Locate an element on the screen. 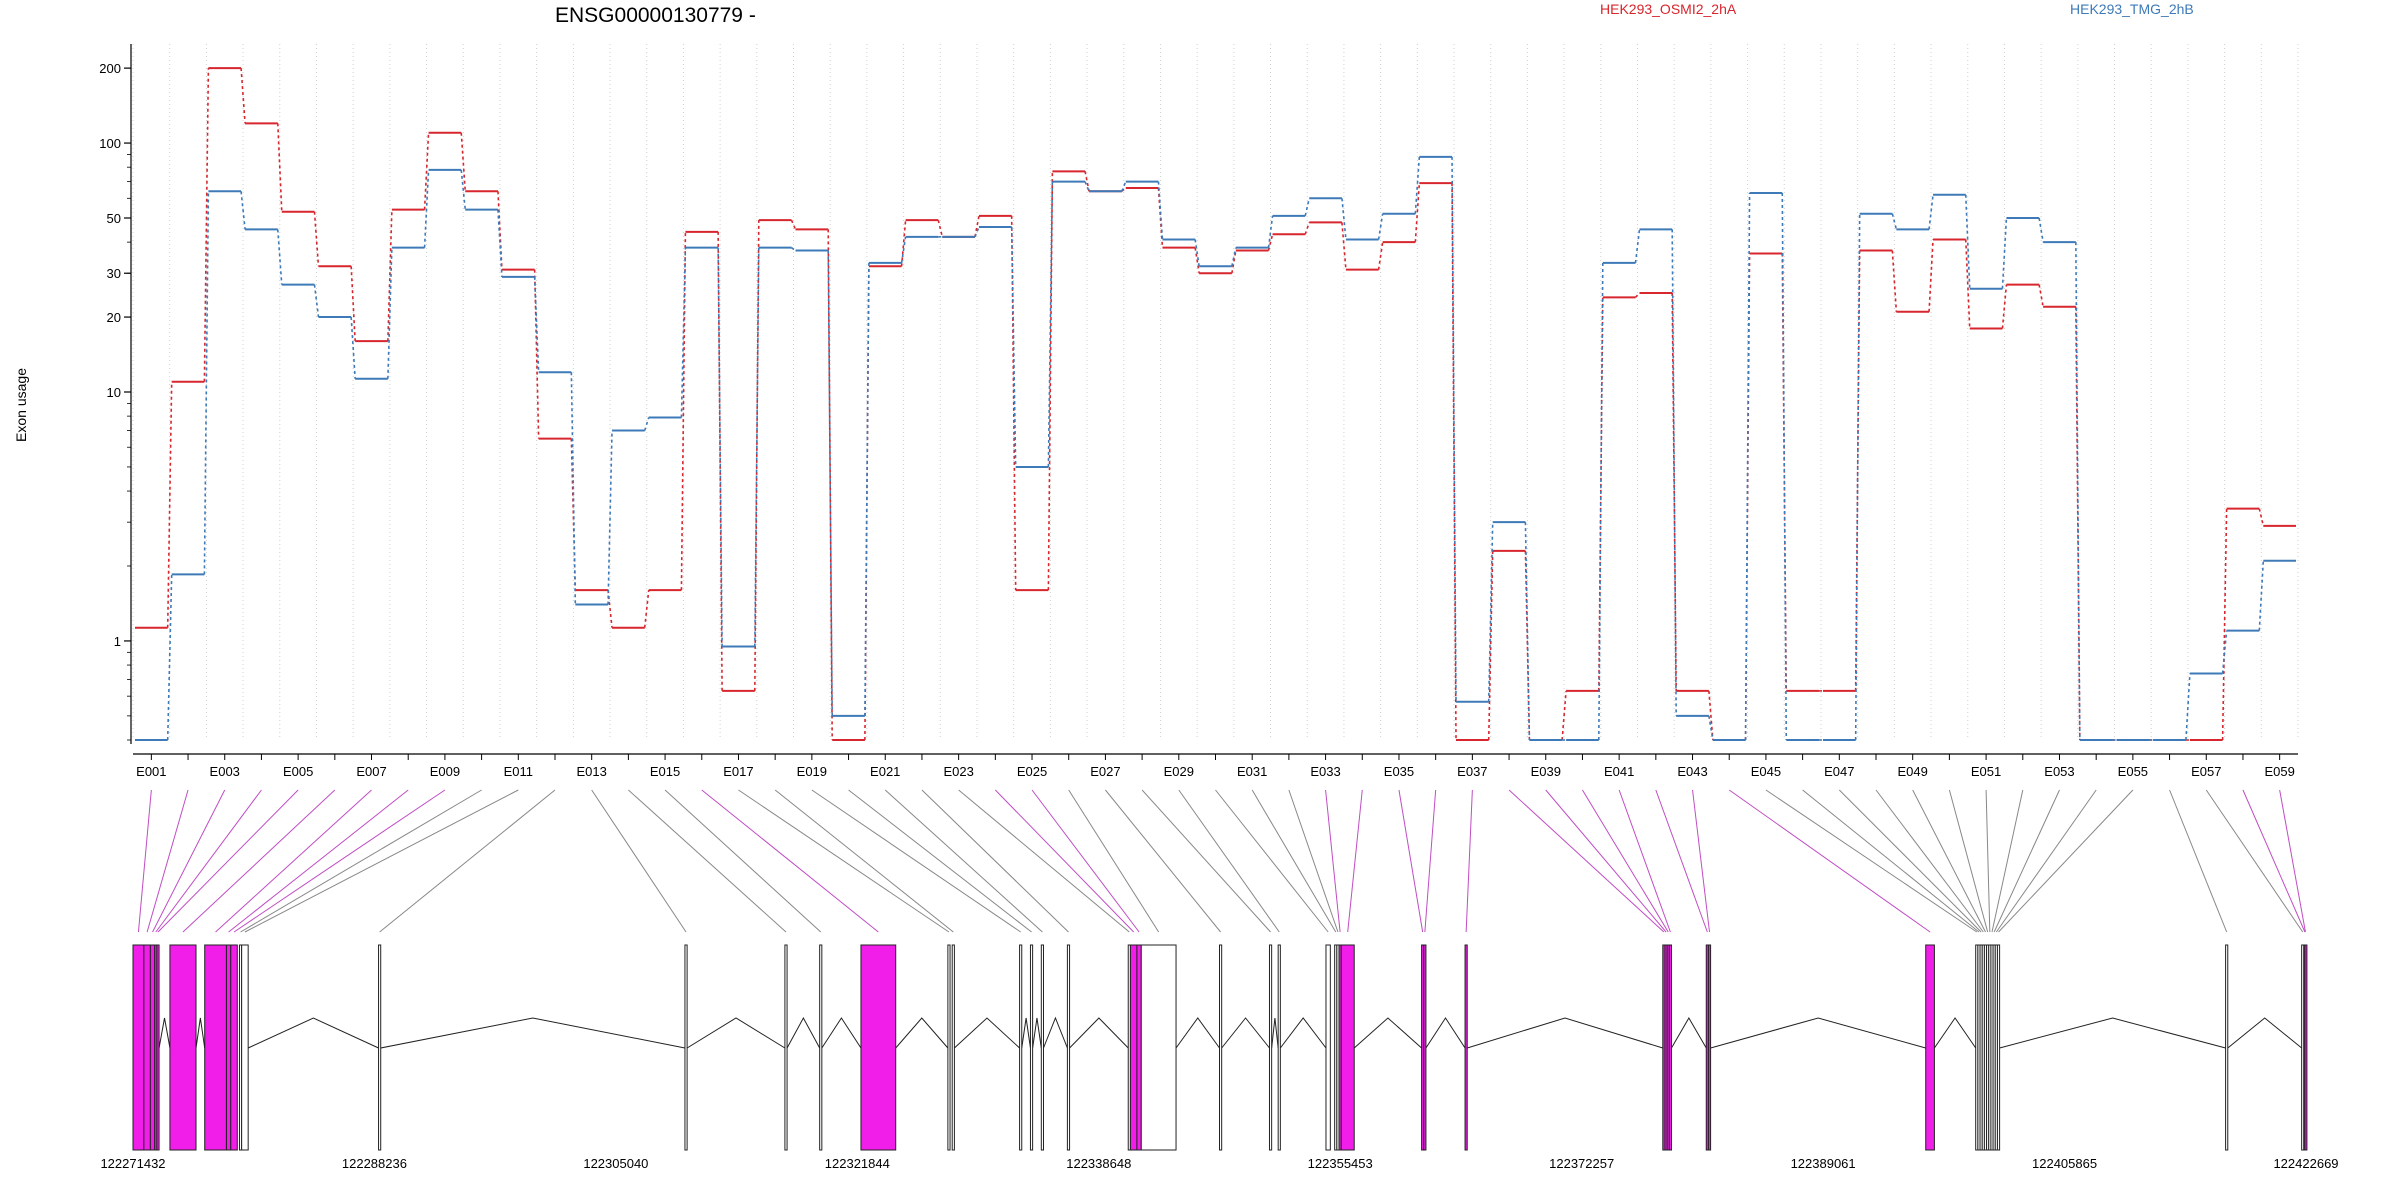 The height and width of the screenshot is (1200, 2400). genomic-coordinate-label: 122389061 is located at coordinates (1823, 1163).